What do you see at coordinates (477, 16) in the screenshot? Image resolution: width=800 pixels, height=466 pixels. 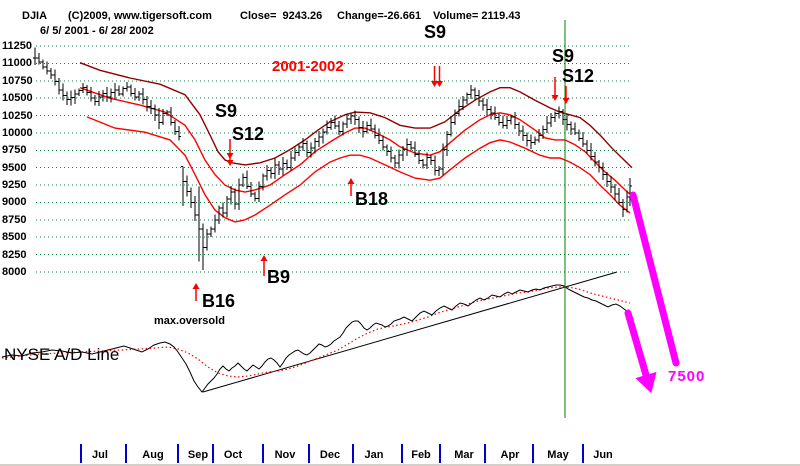 I see `volume-value: Volume= 2119.43` at bounding box center [477, 16].